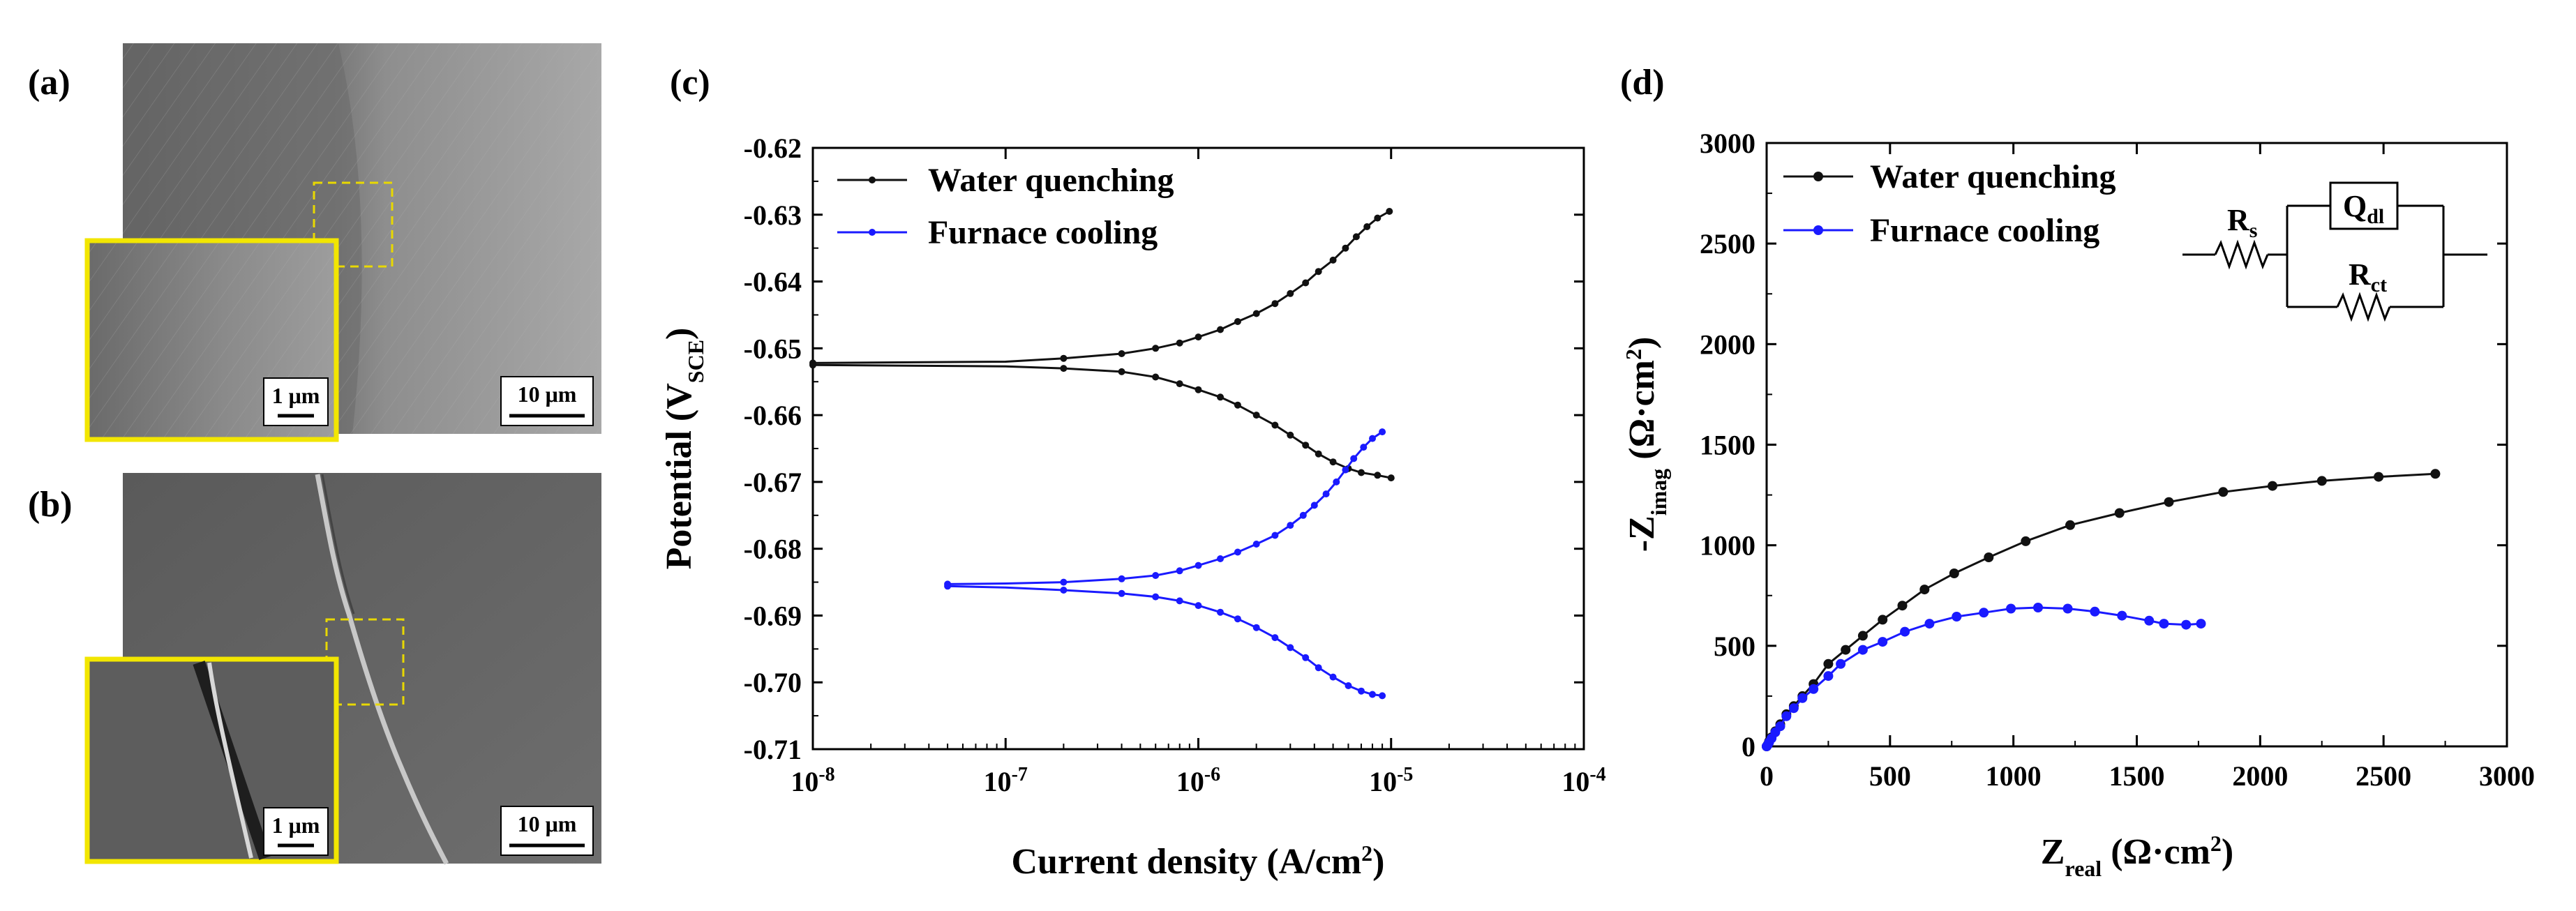 The width and height of the screenshot is (2576, 911). I want to click on d-xtick-label-0: 0, so click(1767, 776).